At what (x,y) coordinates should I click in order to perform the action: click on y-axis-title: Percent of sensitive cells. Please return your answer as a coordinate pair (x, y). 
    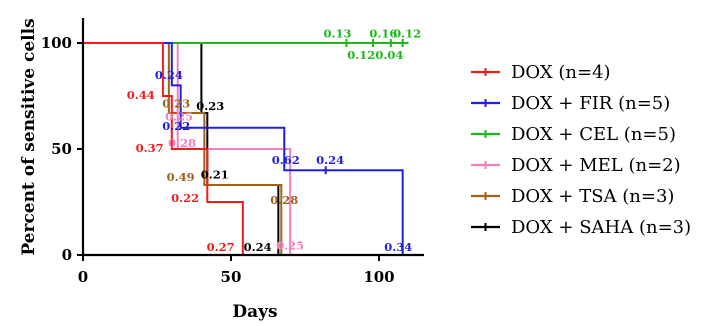
    Looking at the image, I should click on (29, 136).